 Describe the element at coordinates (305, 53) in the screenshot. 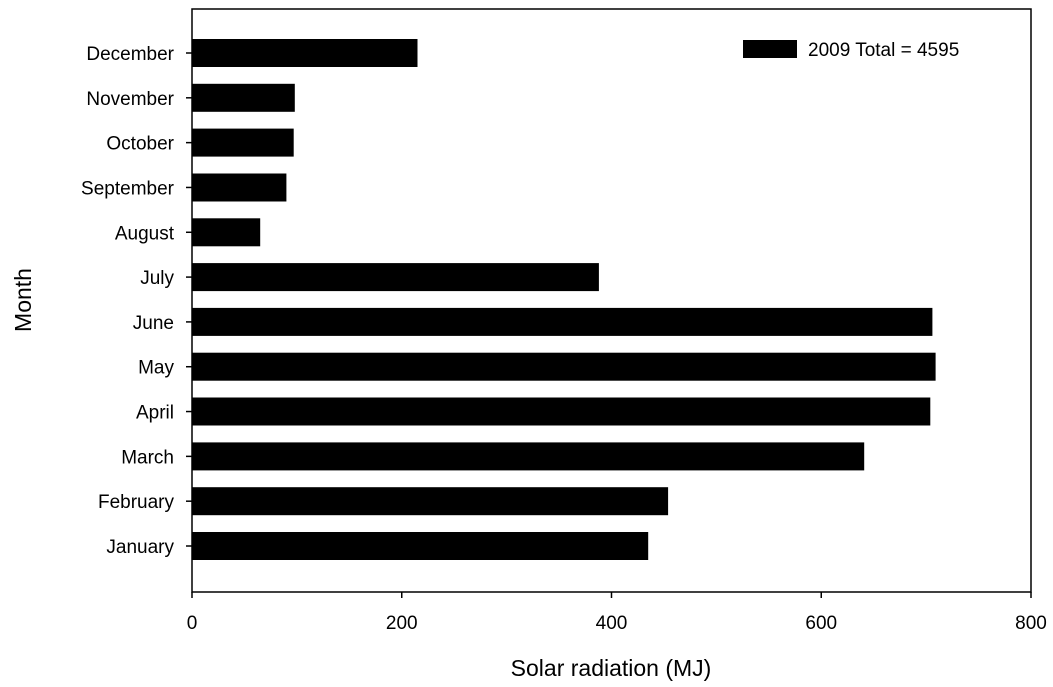

I see `bar-december` at that location.